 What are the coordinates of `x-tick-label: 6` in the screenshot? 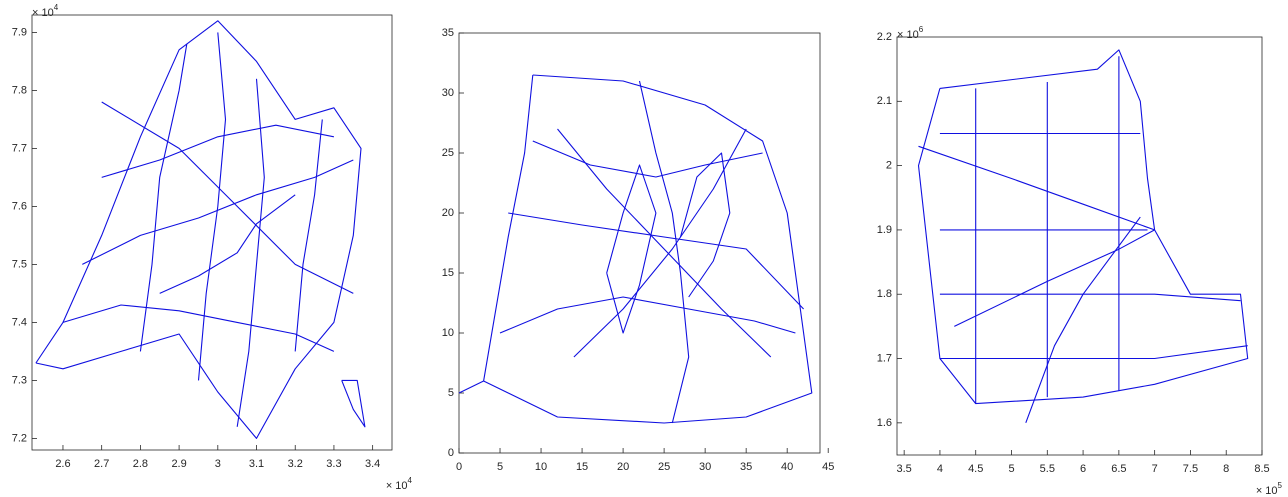 It's located at (1083, 469).